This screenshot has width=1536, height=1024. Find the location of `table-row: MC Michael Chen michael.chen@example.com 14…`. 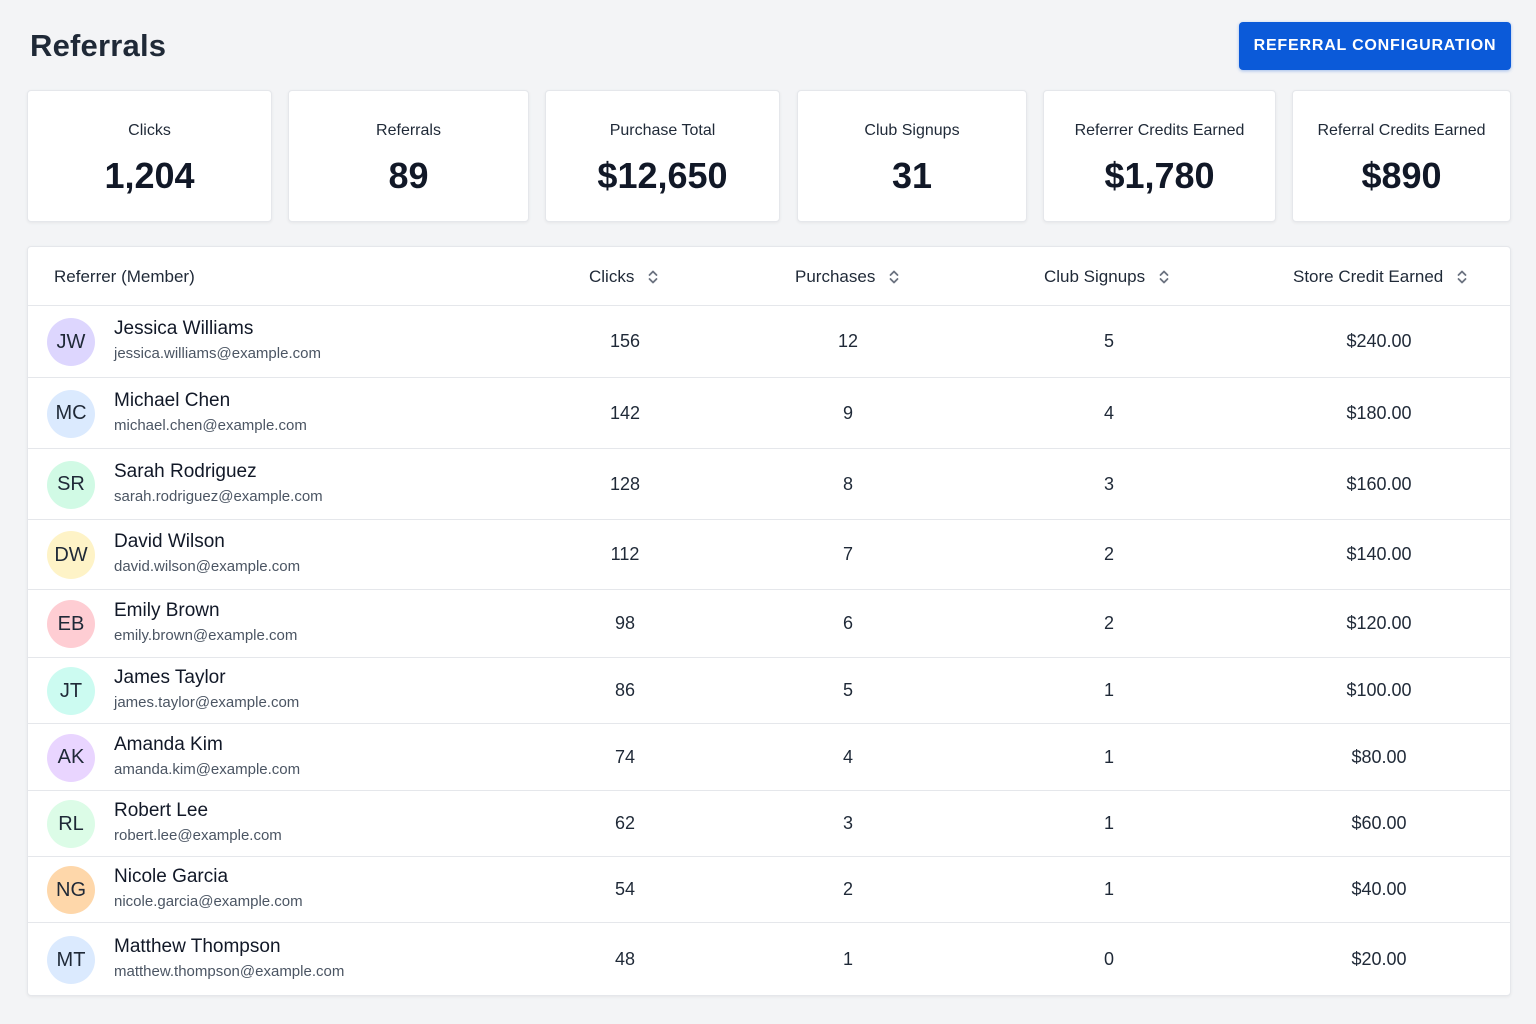

table-row: MC Michael Chen michael.chen@example.com 14… is located at coordinates (769, 413).